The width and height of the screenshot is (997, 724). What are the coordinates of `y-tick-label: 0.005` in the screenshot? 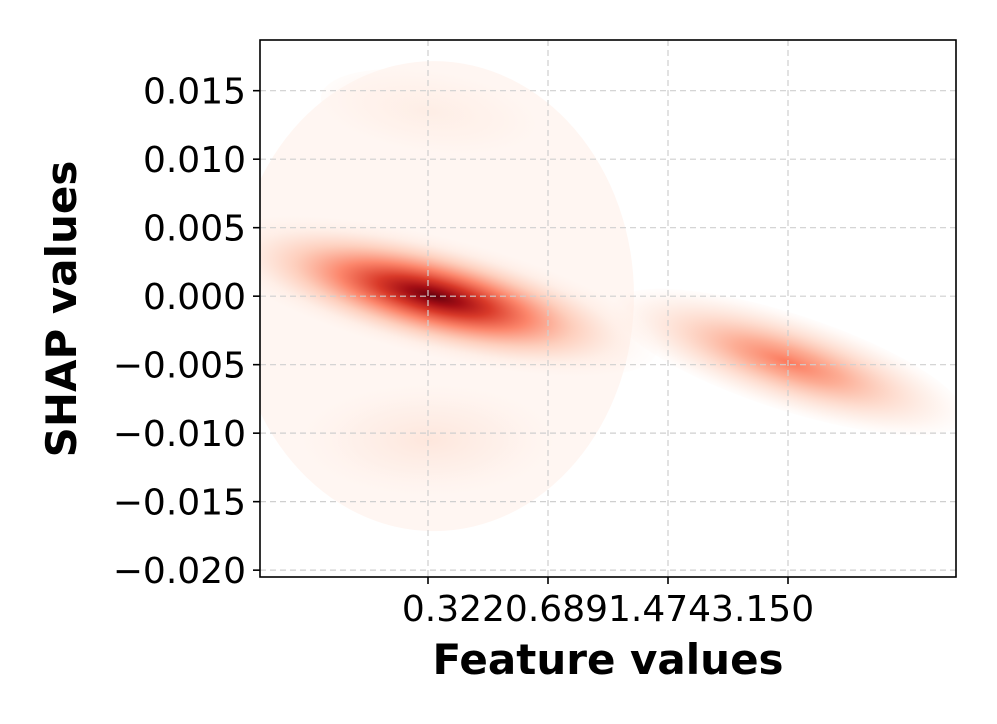 It's located at (194, 229).